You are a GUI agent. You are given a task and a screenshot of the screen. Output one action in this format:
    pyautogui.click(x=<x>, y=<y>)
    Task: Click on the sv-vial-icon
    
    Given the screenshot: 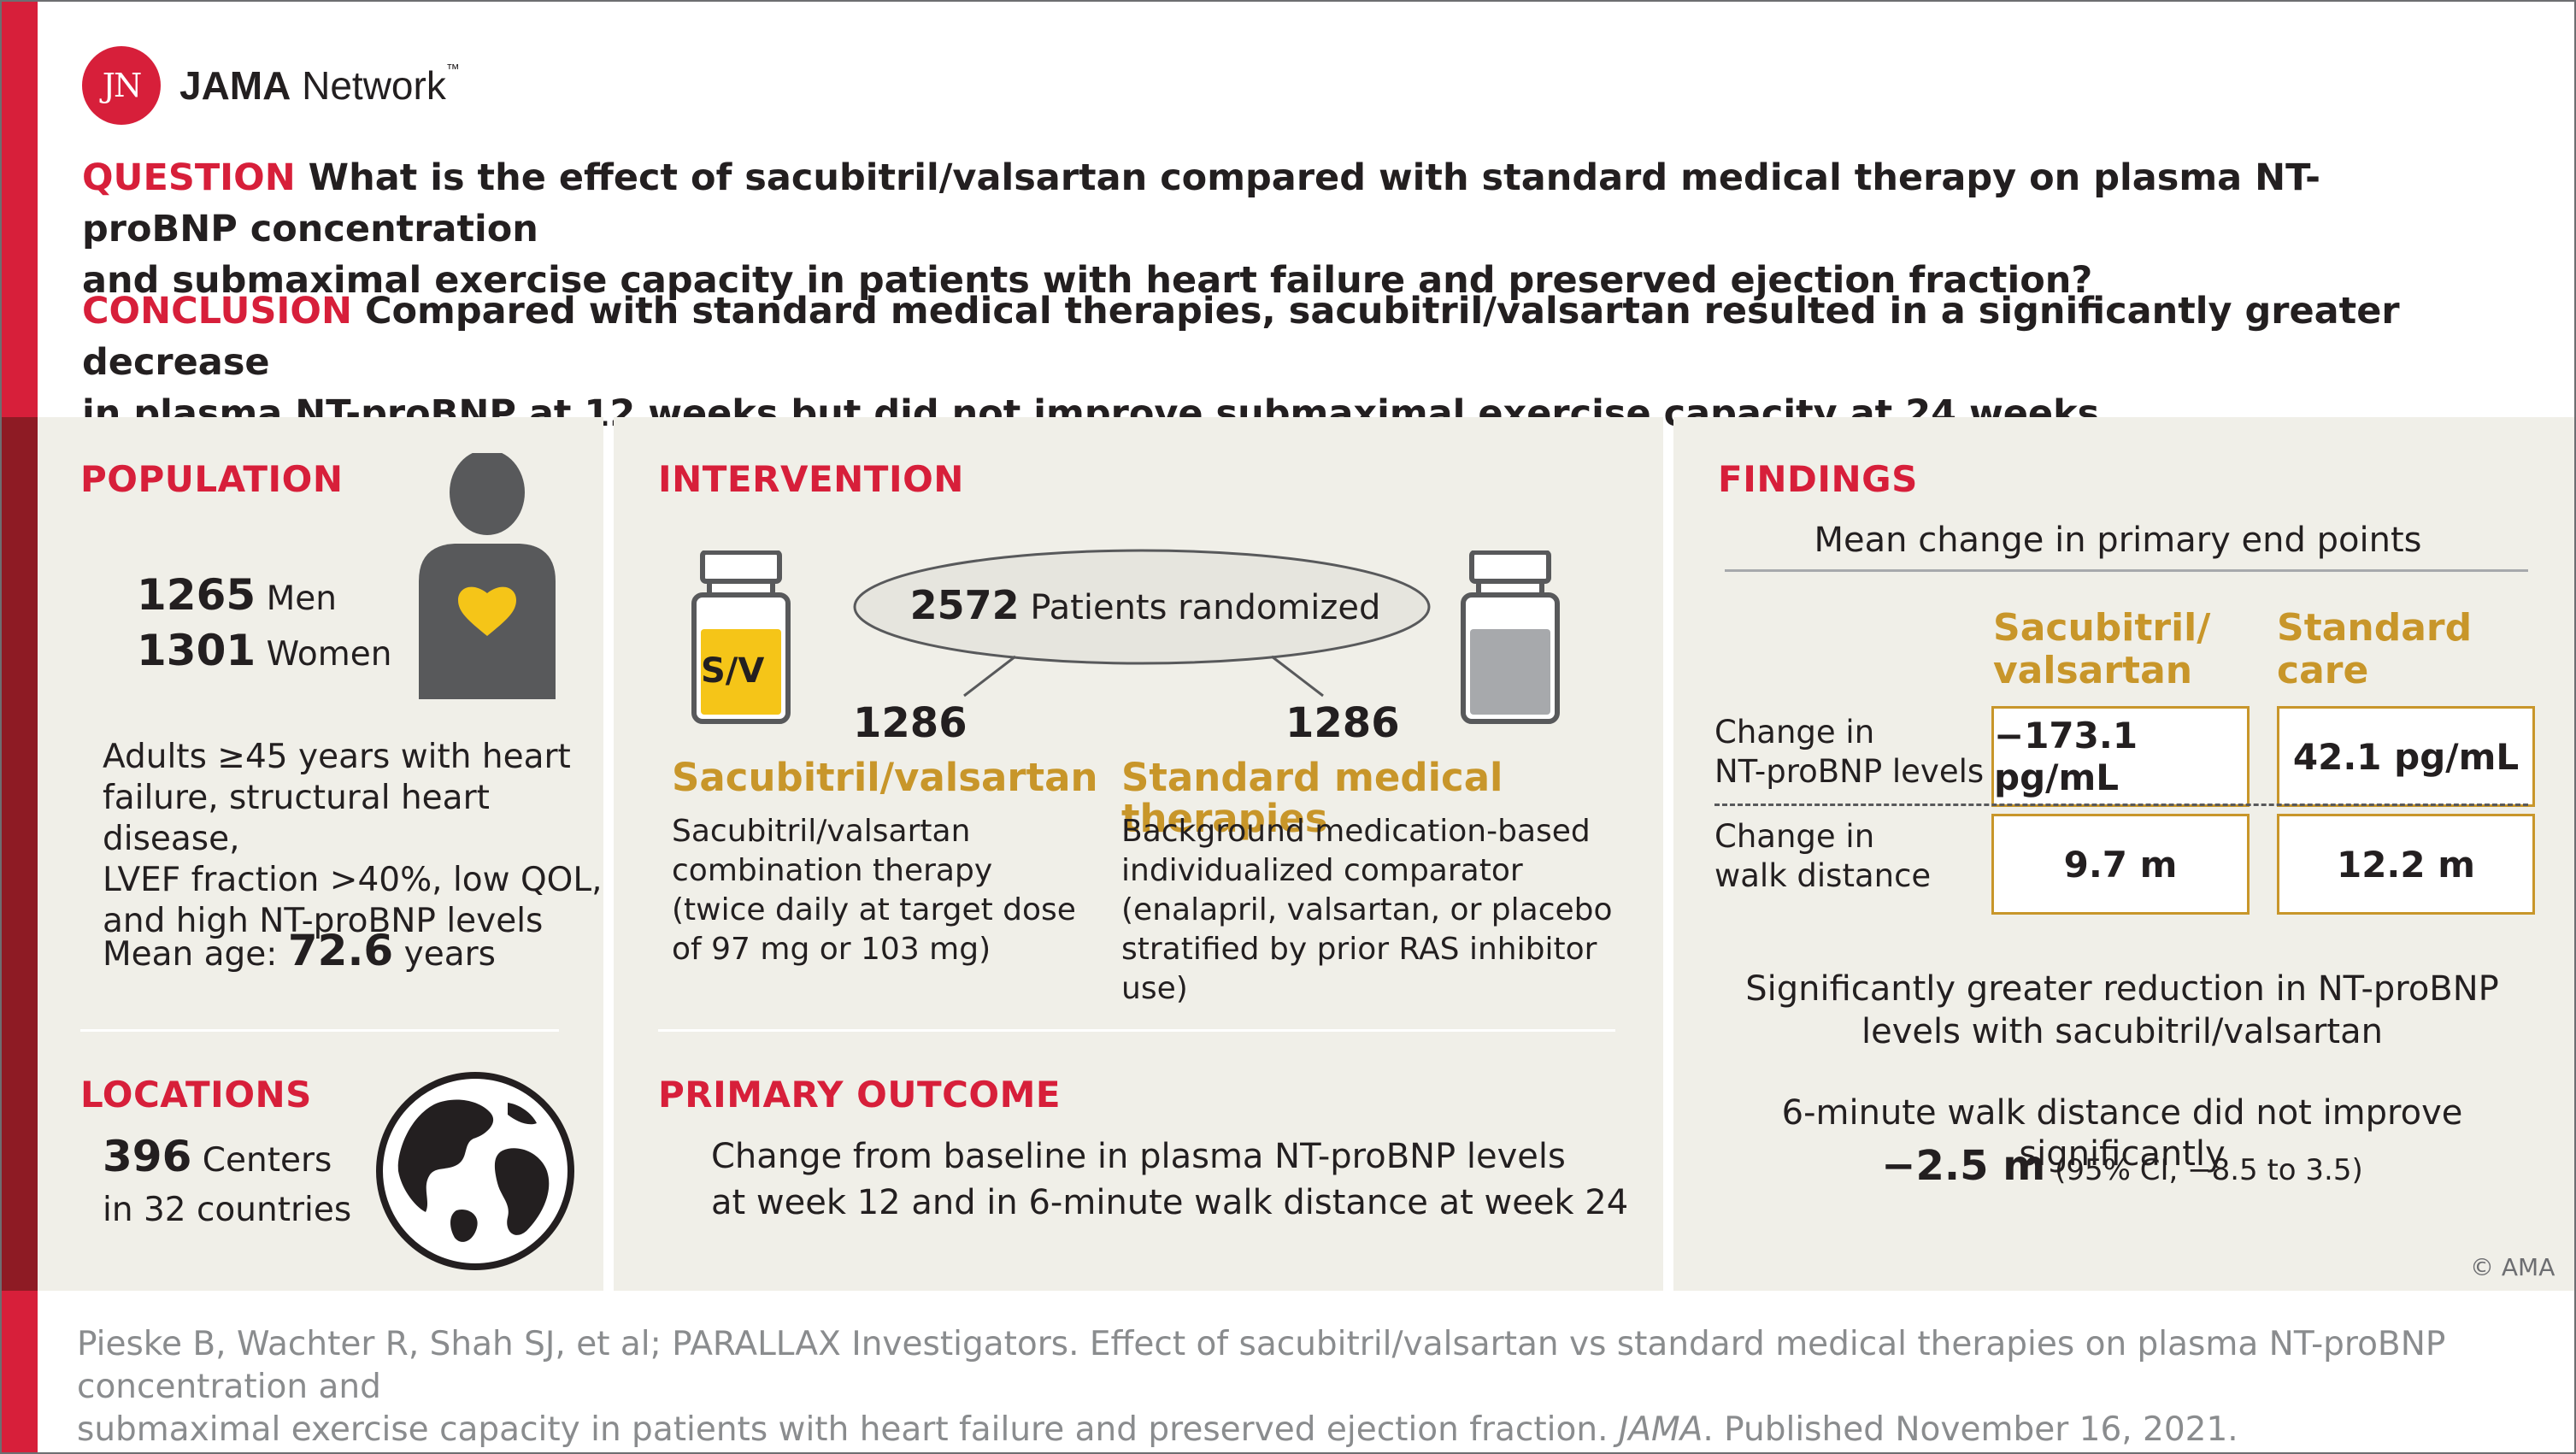 What is the action you would take?
    pyautogui.click(x=741, y=637)
    